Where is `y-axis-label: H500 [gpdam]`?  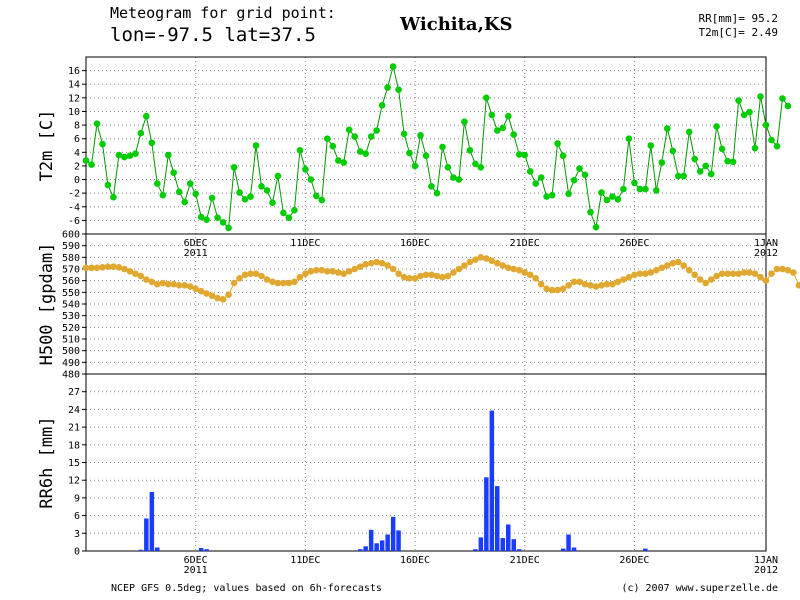 y-axis-label: H500 [gpdam] is located at coordinates (47, 304).